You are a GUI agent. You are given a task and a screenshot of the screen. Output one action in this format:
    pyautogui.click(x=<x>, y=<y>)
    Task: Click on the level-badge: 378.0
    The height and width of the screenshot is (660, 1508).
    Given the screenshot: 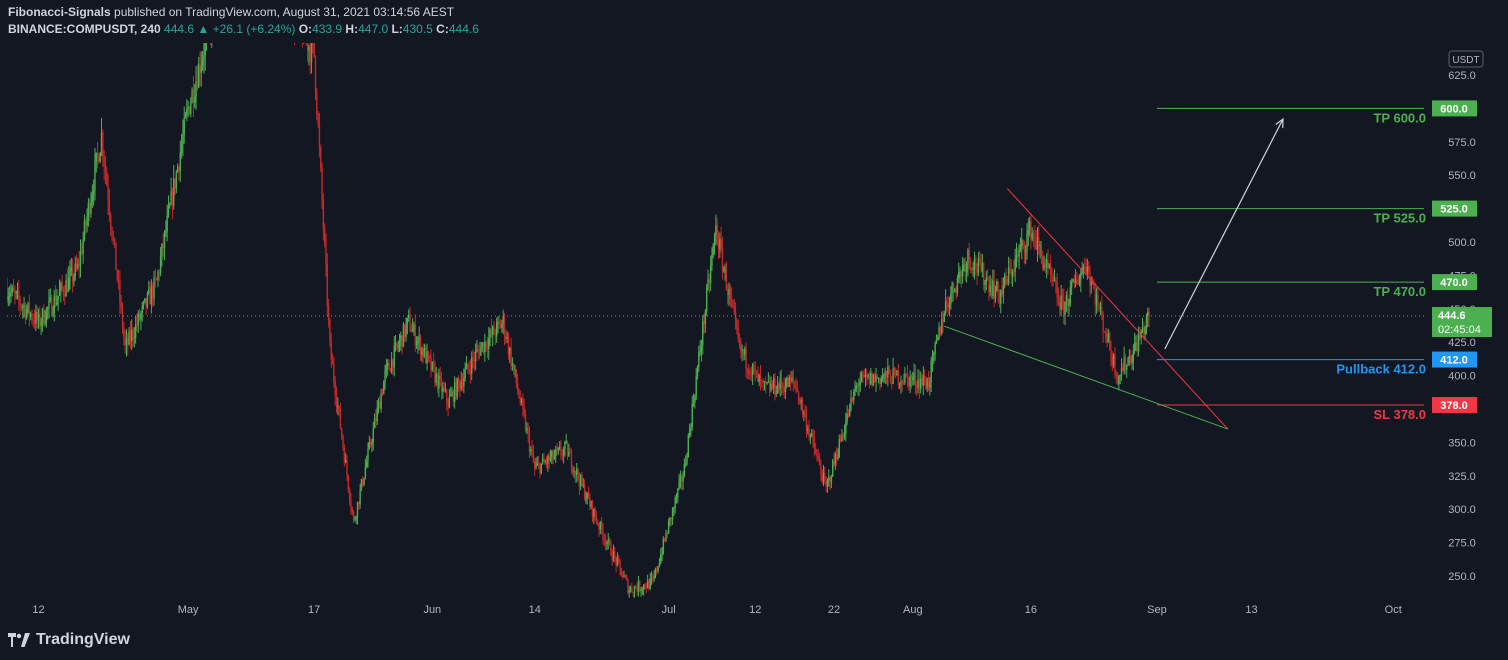 What is the action you would take?
    pyautogui.click(x=1454, y=404)
    